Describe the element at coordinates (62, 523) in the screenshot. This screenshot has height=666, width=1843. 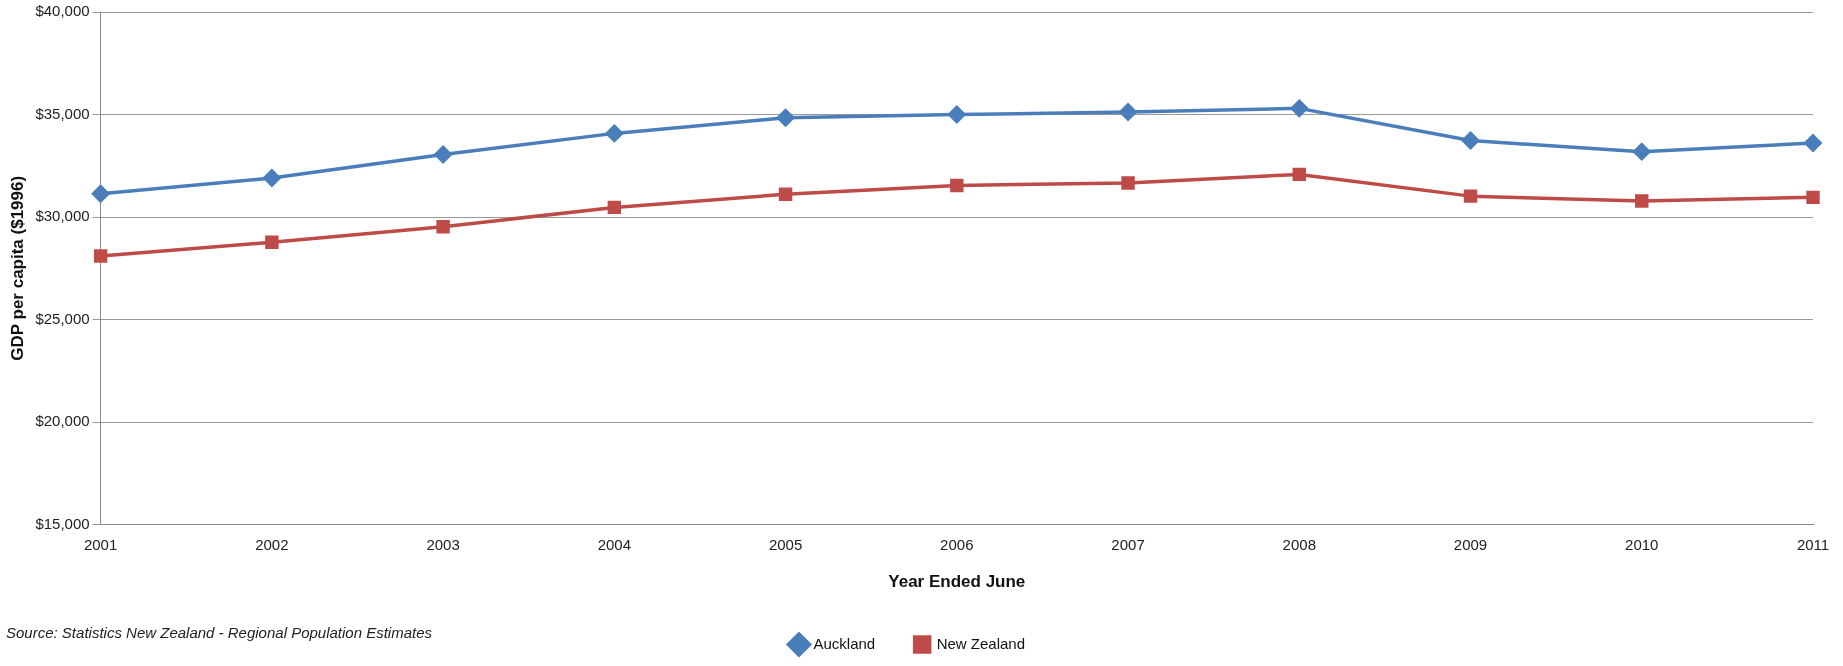
I see `y-tick-label: $15,000` at that location.